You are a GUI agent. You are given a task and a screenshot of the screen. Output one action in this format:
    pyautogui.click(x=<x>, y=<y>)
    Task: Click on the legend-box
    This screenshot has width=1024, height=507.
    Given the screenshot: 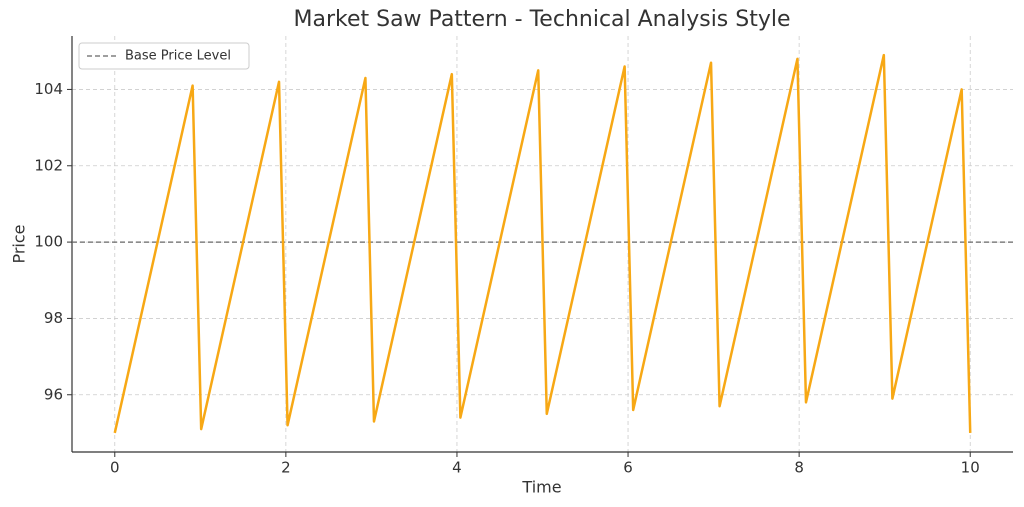 What is the action you would take?
    pyautogui.click(x=164, y=56)
    